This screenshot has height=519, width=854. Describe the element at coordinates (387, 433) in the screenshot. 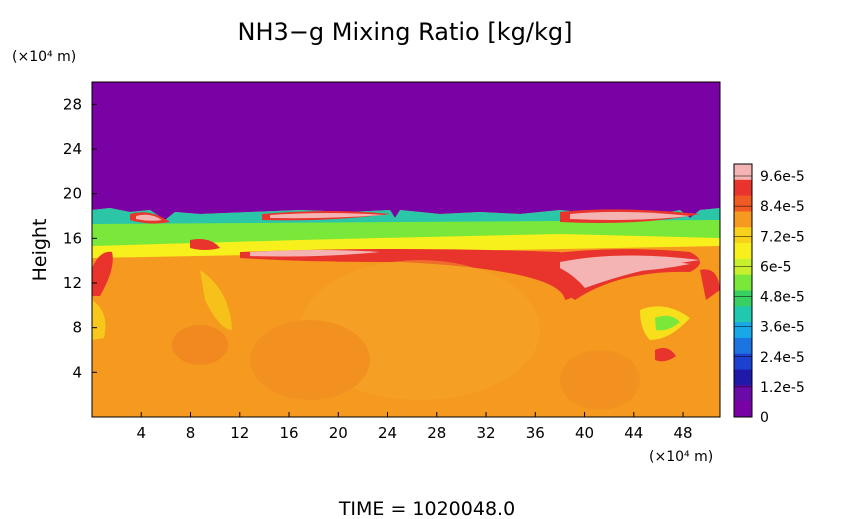

I see `x-tick-label: 24` at that location.